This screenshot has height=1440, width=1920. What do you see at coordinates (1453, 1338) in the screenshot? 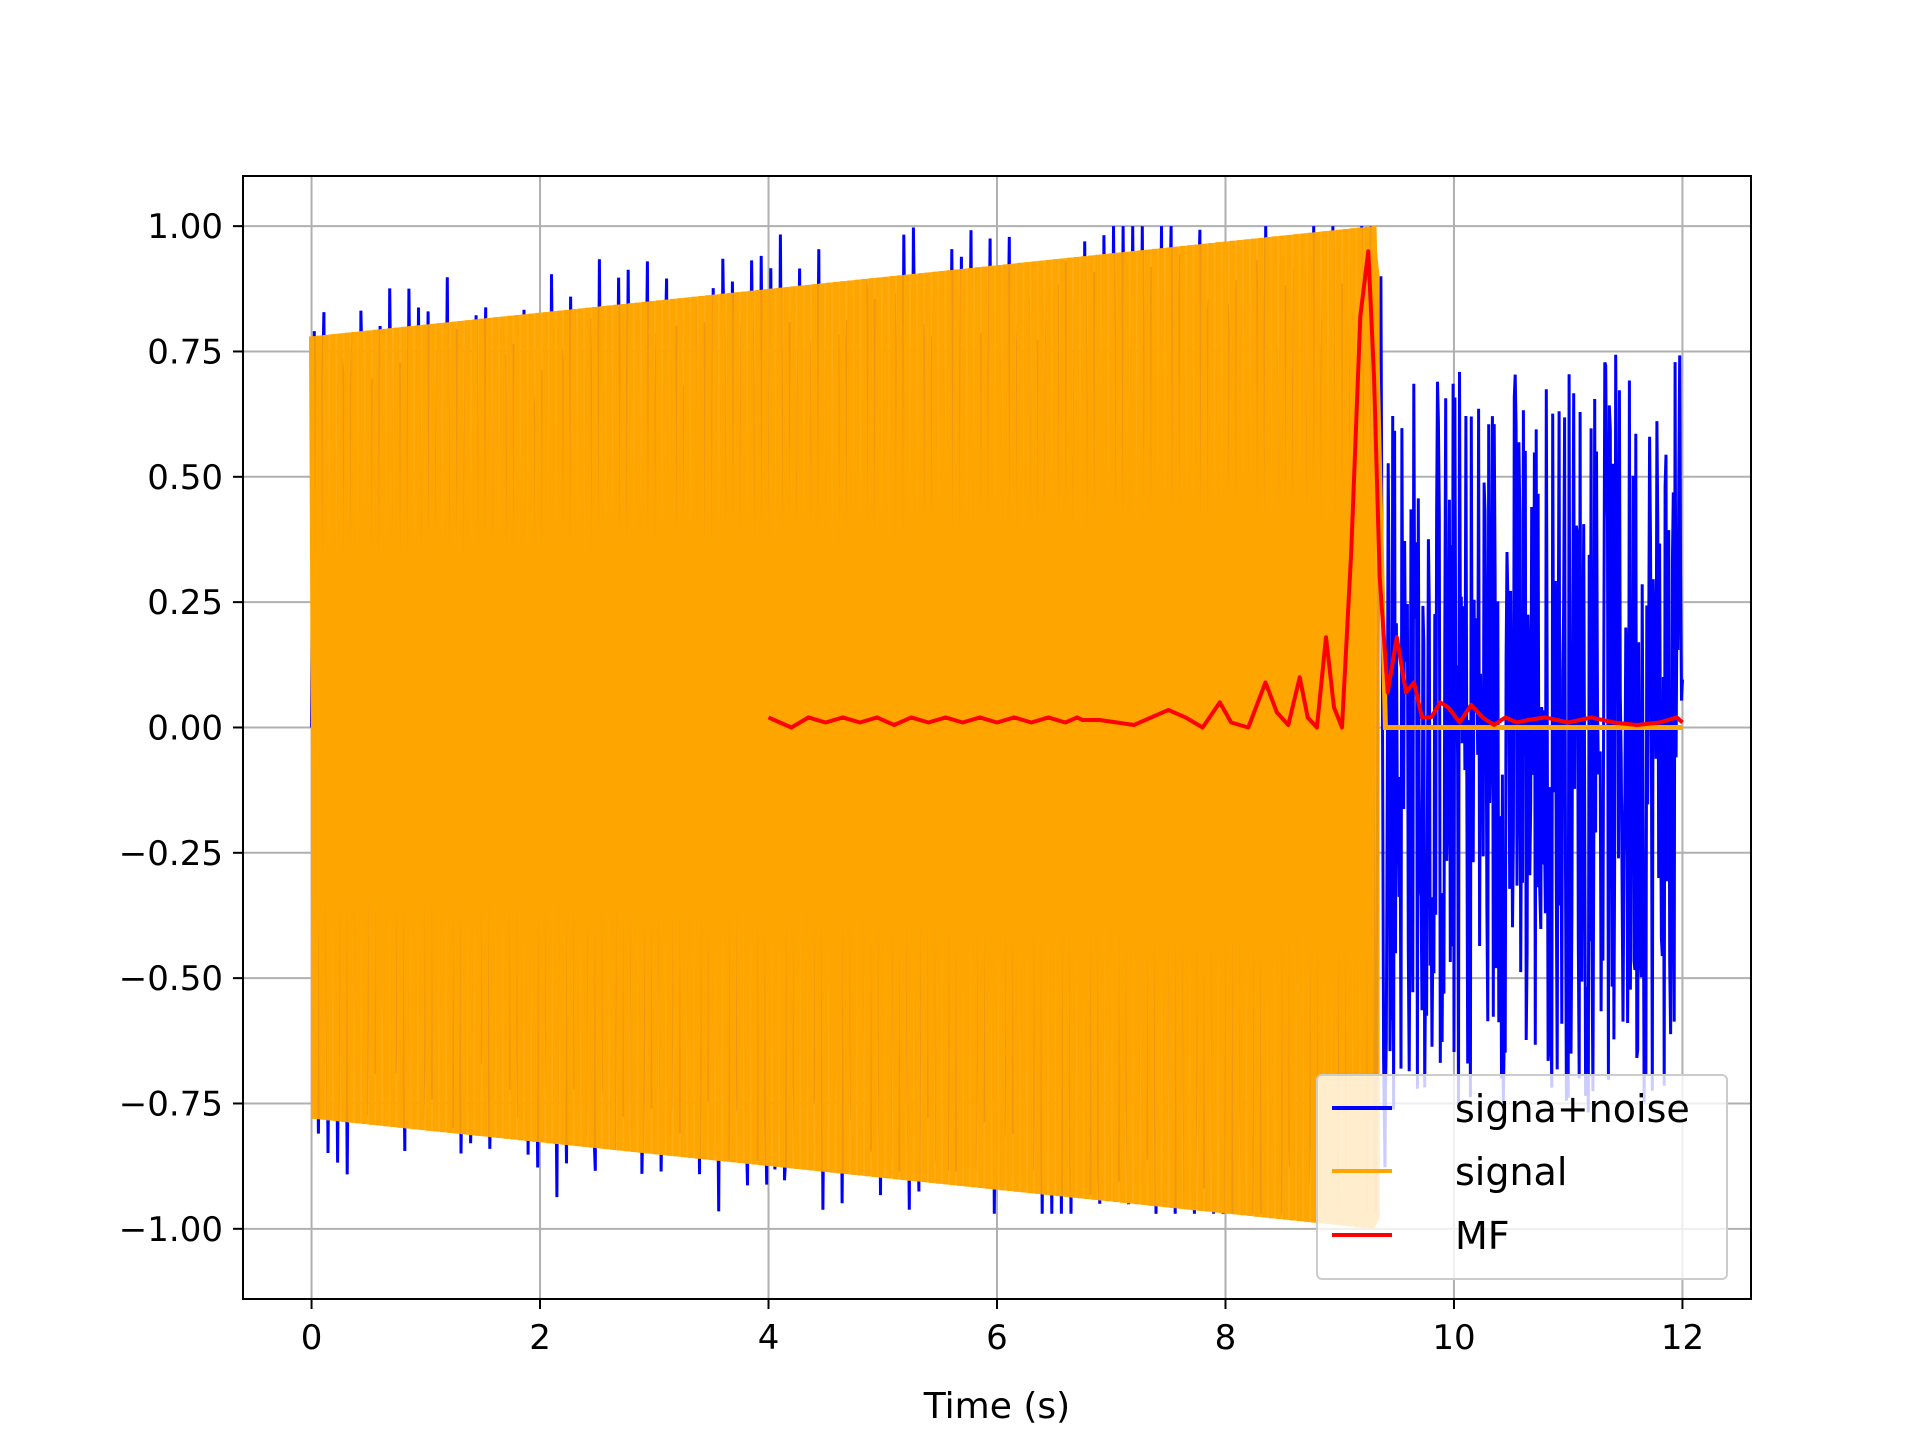
I see `x-tick-label: 10` at bounding box center [1453, 1338].